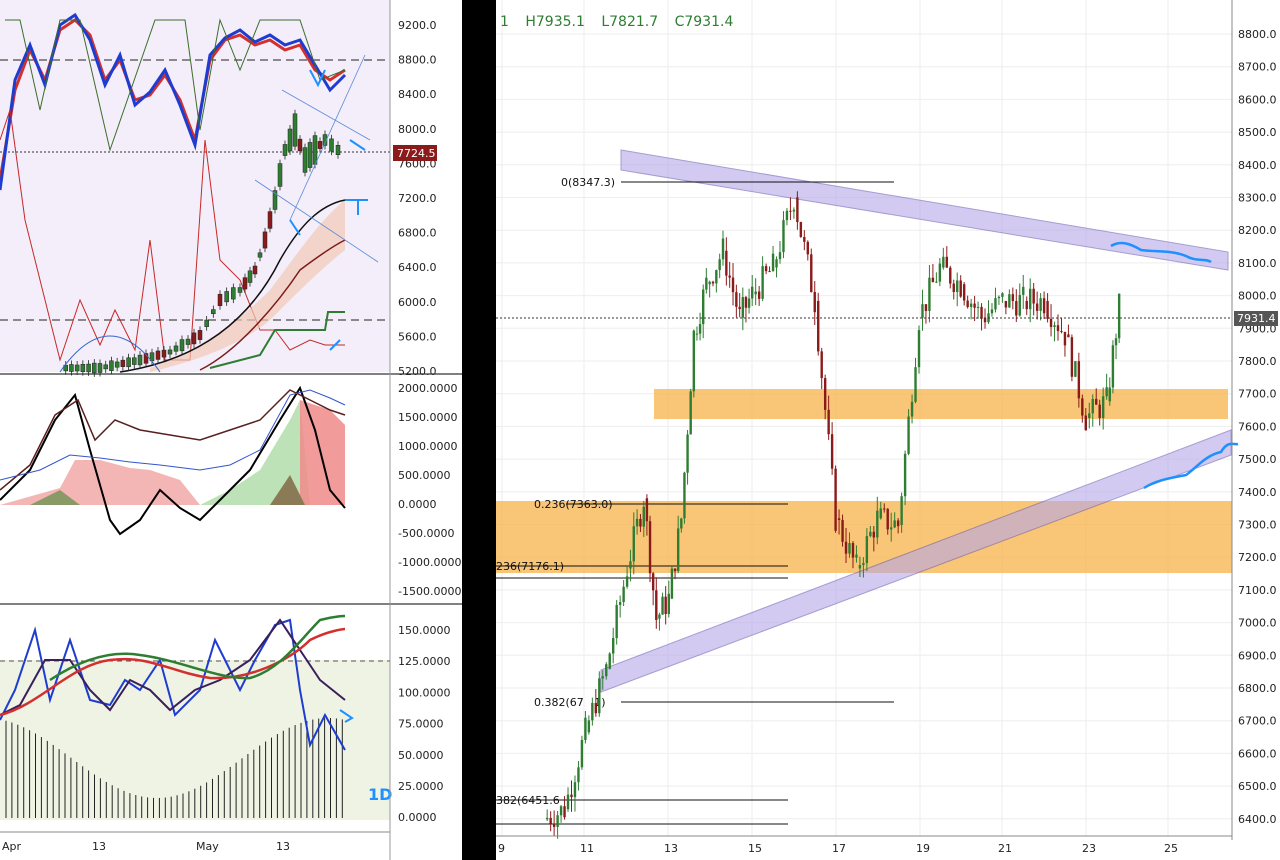  What do you see at coordinates (428, 388) in the screenshot?
I see `macd-axis-tick: 2000.0000` at bounding box center [428, 388].